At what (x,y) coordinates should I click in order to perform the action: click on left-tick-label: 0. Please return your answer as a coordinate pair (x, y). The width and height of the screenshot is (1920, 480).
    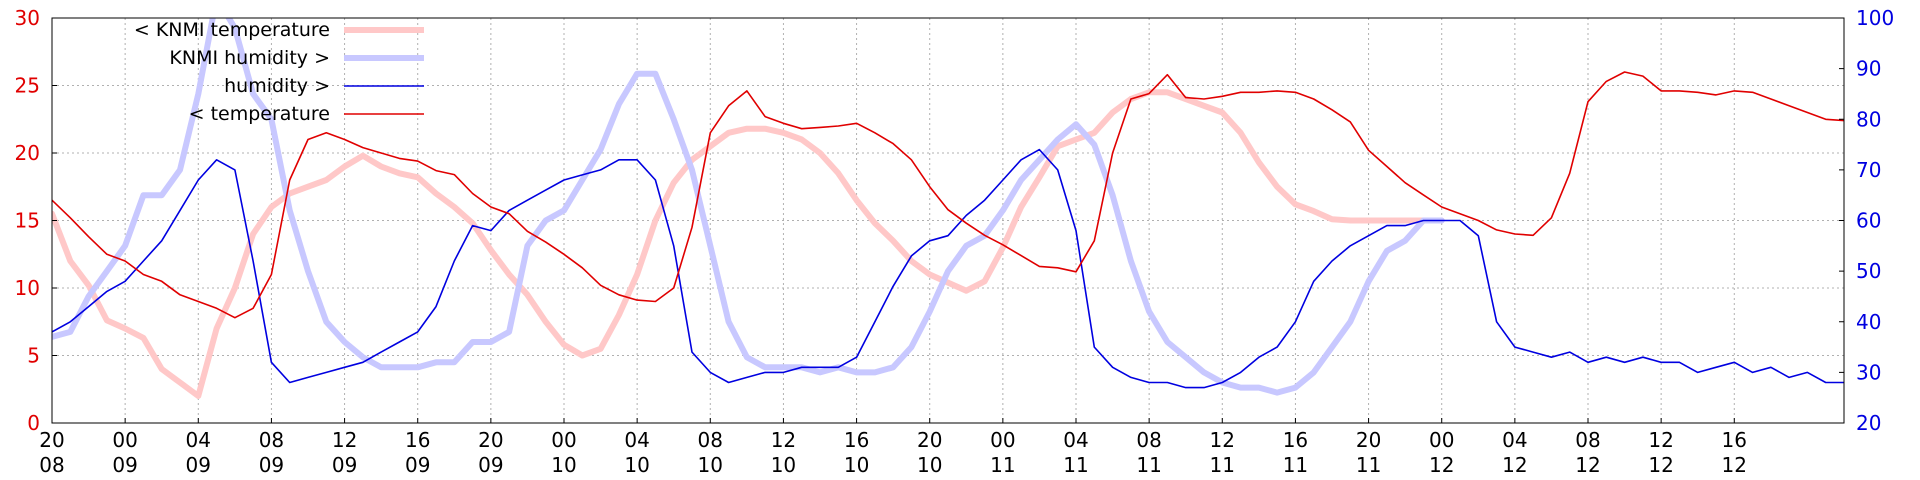
    Looking at the image, I should click on (33, 423).